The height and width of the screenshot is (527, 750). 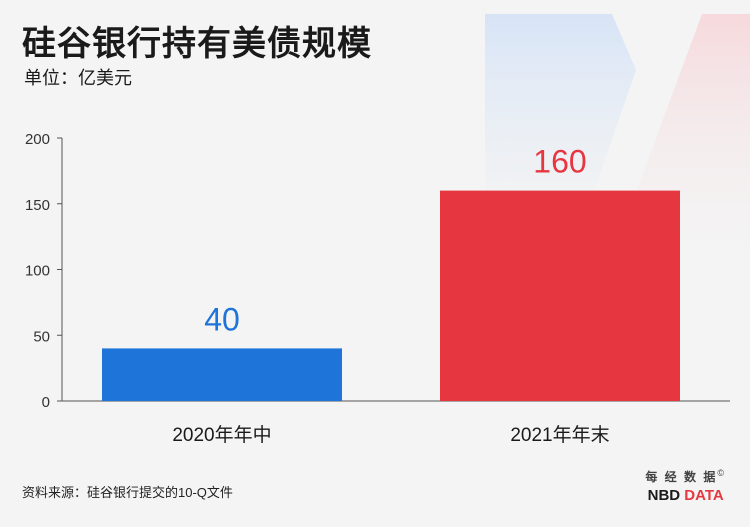 I want to click on category-label: 2021年年末, so click(x=559, y=435).